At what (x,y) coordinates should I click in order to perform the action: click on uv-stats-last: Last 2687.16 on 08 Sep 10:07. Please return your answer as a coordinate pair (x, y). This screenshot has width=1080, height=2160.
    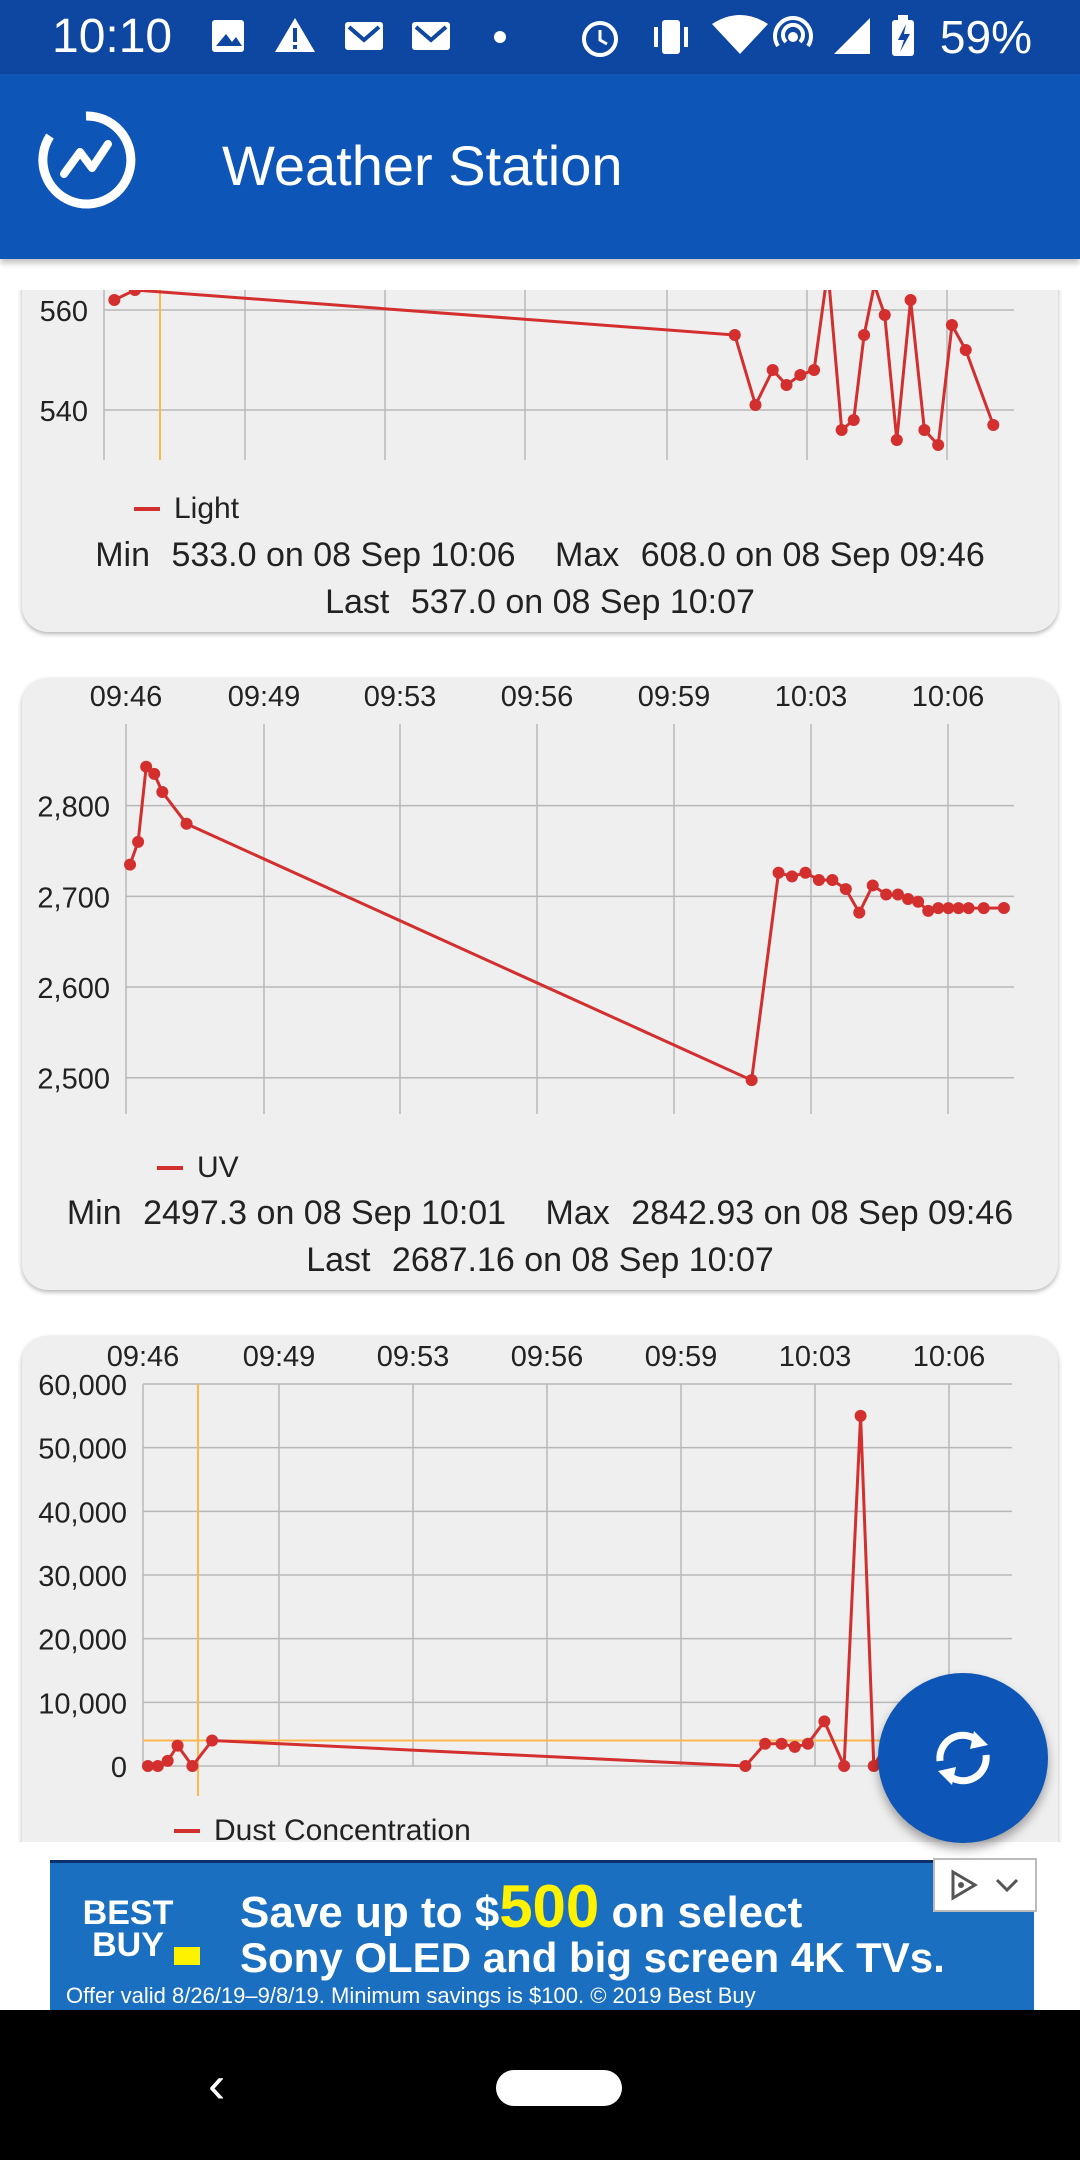
    Looking at the image, I should click on (540, 1260).